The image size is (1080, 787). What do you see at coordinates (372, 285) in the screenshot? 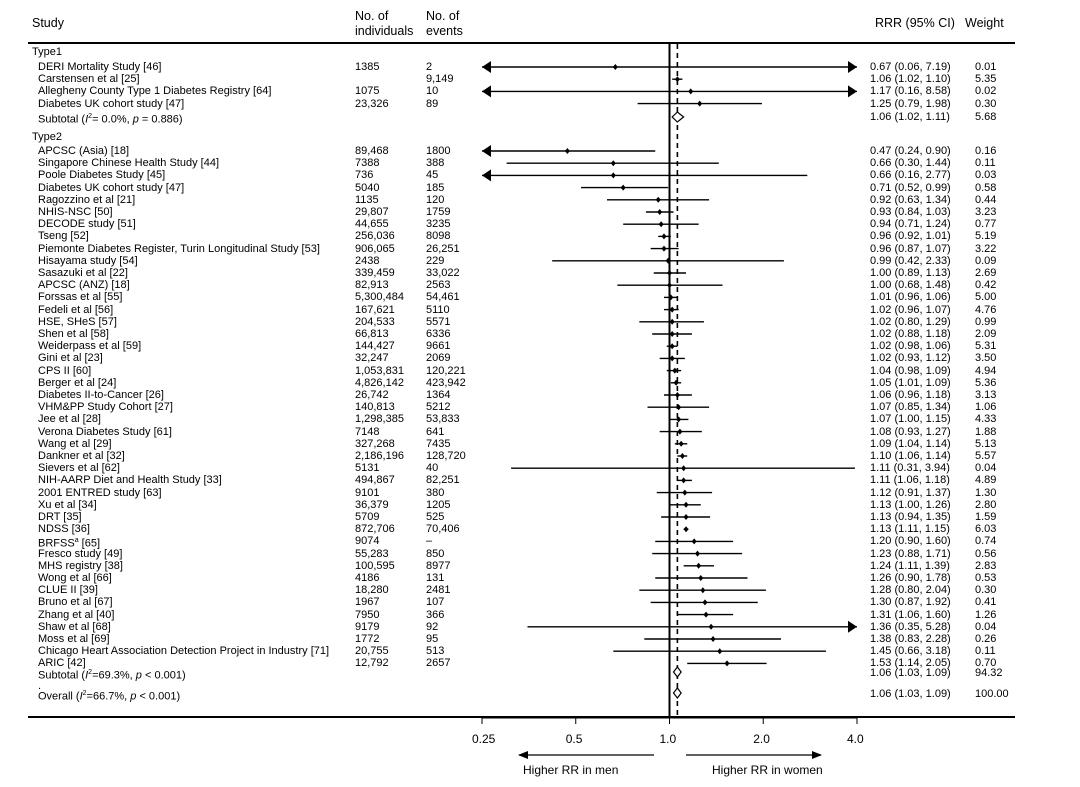
I see `study-individuals: 82,913` at bounding box center [372, 285].